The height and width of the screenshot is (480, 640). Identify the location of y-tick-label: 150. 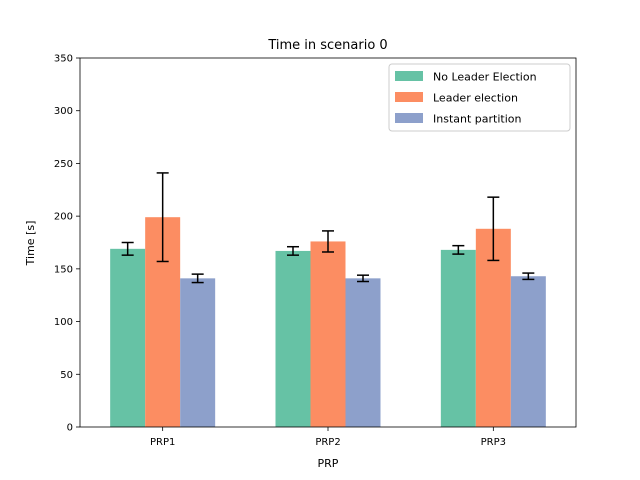
(63, 269).